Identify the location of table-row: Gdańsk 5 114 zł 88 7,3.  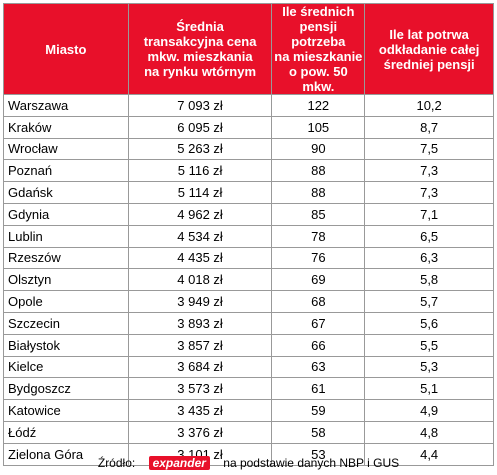
(248, 192).